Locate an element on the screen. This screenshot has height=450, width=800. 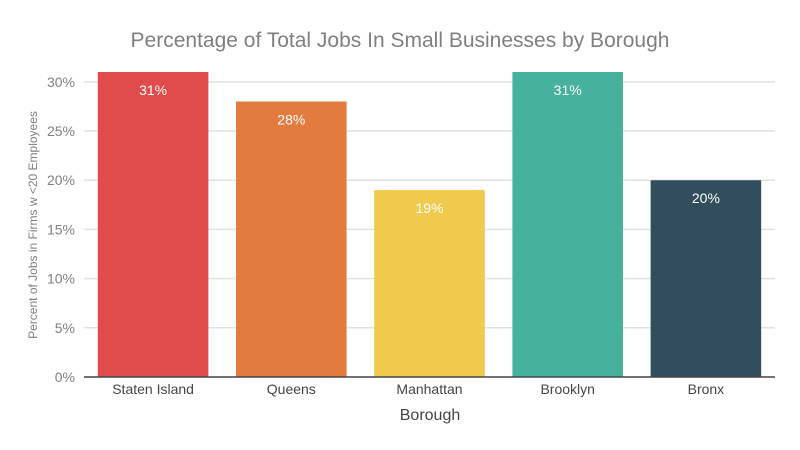
x-tick-label: Brooklyn is located at coordinates (567, 389).